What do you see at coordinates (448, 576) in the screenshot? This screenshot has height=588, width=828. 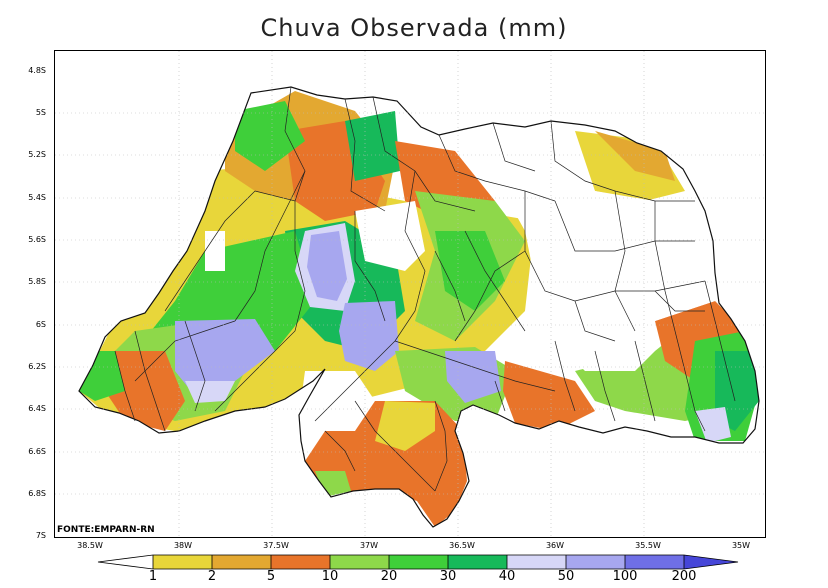 I see `legend-label: 30` at bounding box center [448, 576].